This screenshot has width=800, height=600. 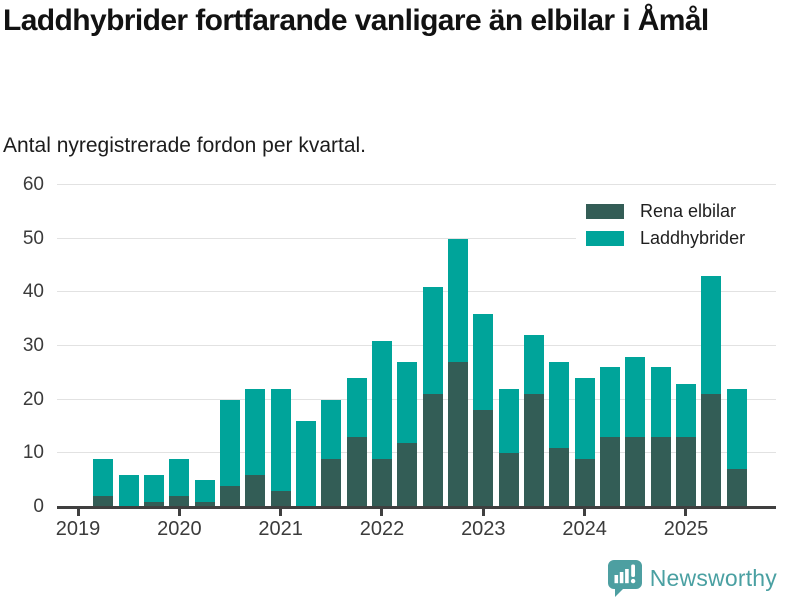 What do you see at coordinates (686, 529) in the screenshot?
I see `x-axis-label: 2025` at bounding box center [686, 529].